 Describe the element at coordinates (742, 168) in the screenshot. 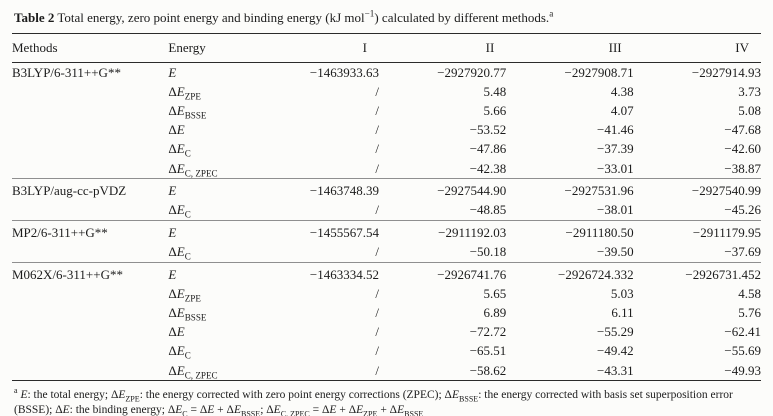

I see `value-cell: −38.87` at that location.